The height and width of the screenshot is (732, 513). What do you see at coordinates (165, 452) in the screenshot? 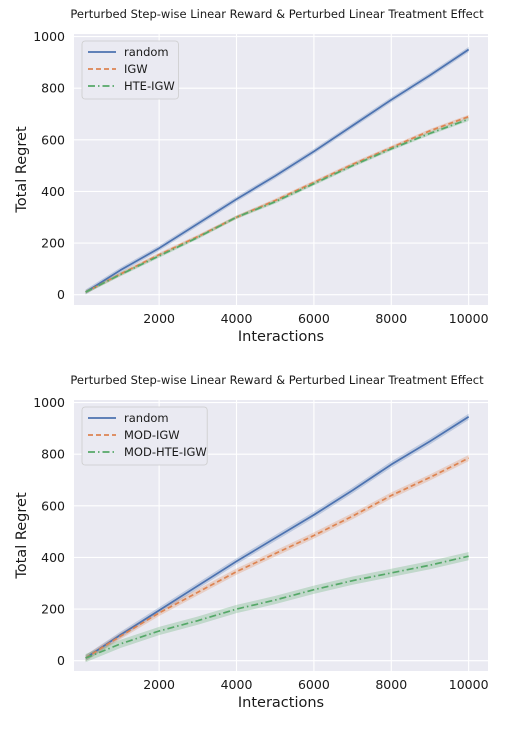
I see `legend-label: MOD-HTE-IGW` at bounding box center [165, 452].